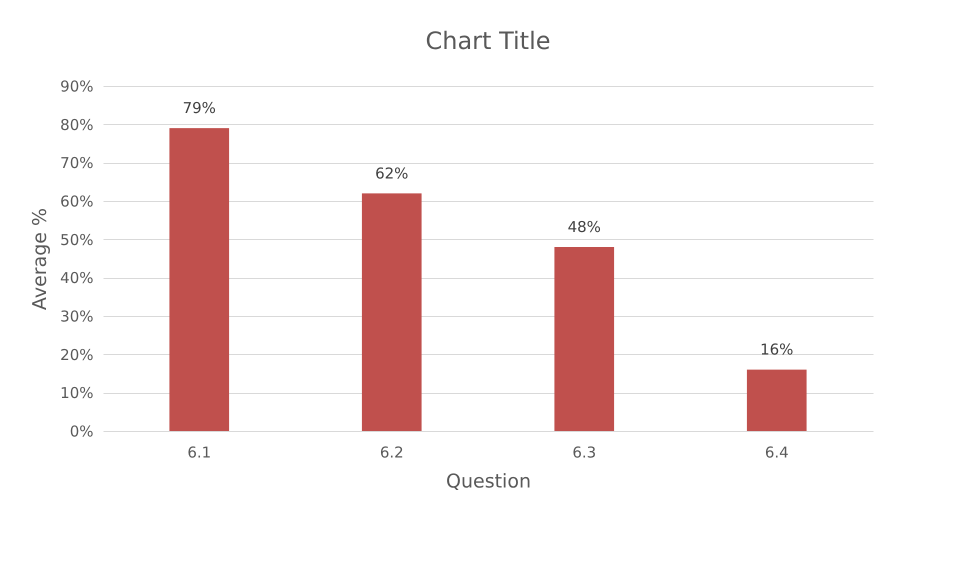 Image resolution: width=955 pixels, height=576 pixels. Describe the element at coordinates (584, 227) in the screenshot. I see `data-label: 48%` at that location.